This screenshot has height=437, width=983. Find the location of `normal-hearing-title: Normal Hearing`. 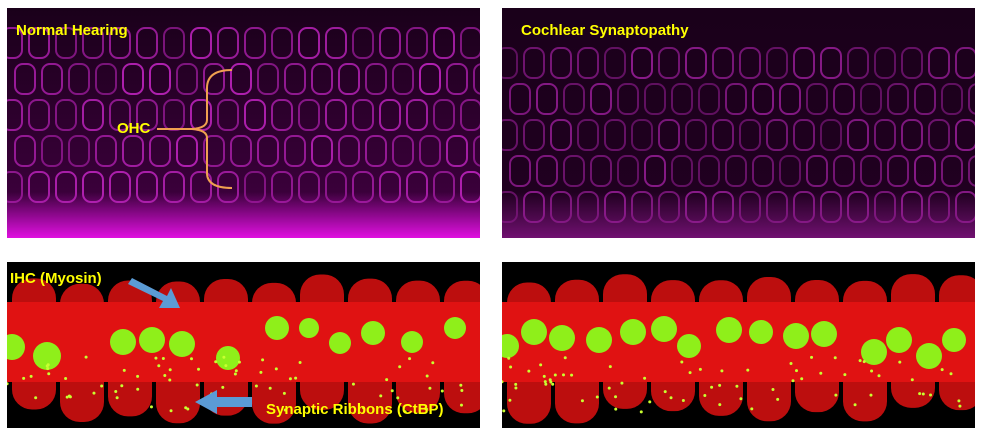

normal-hearing-title: Normal Hearing is located at coordinates (72, 30).